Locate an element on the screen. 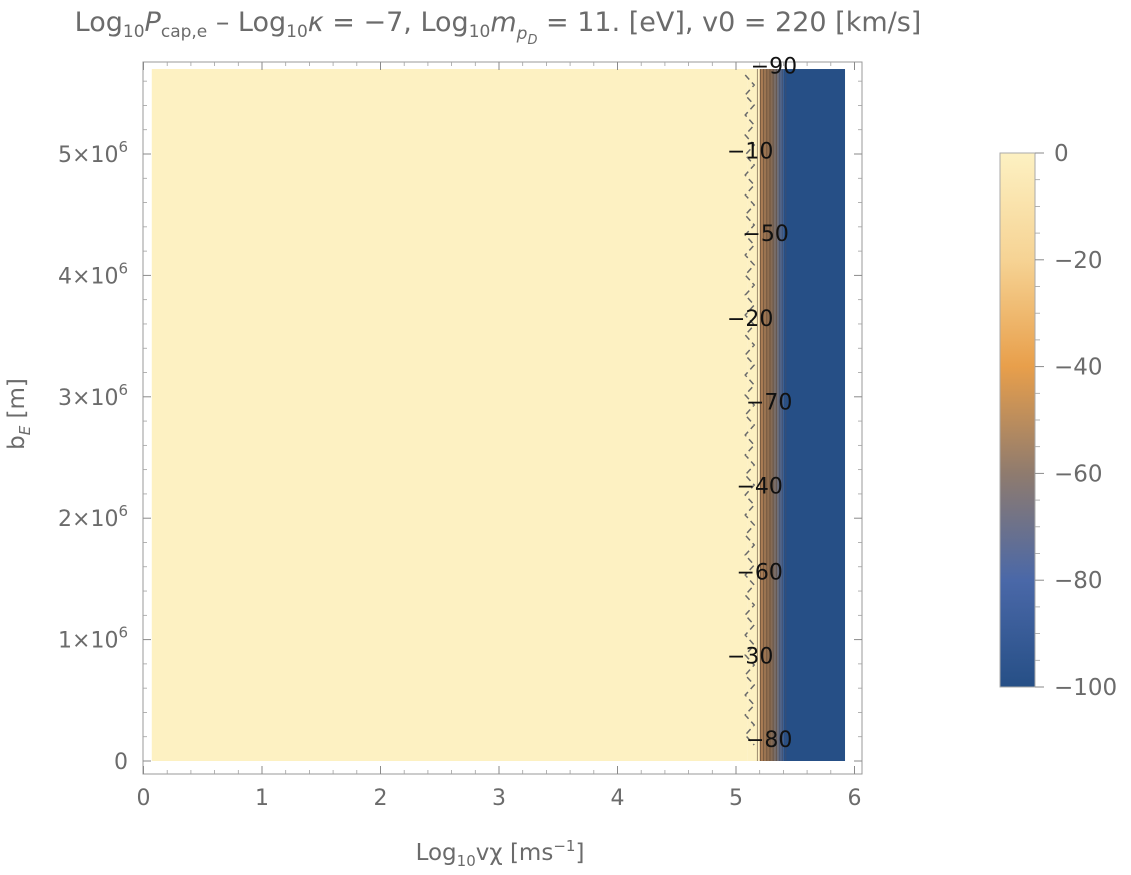  colorbar-tick-label: −100 is located at coordinates (1085, 688).